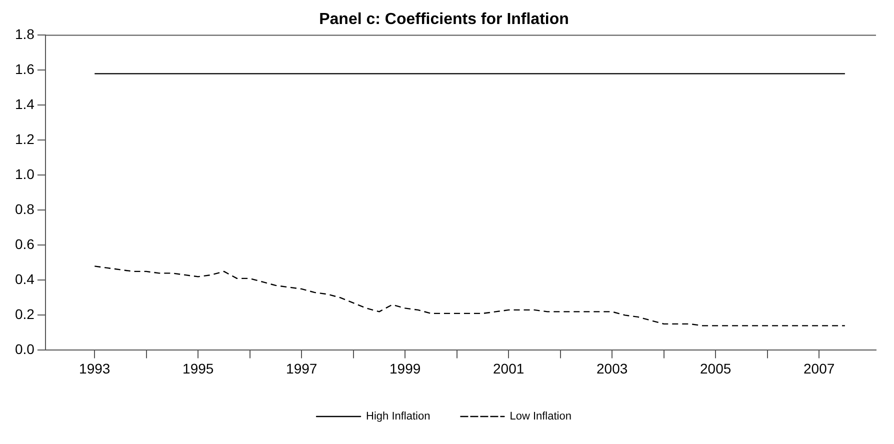 This screenshot has height=444, width=894. Describe the element at coordinates (24, 209) in the screenshot. I see `y-tick-label: 0.8` at that location.